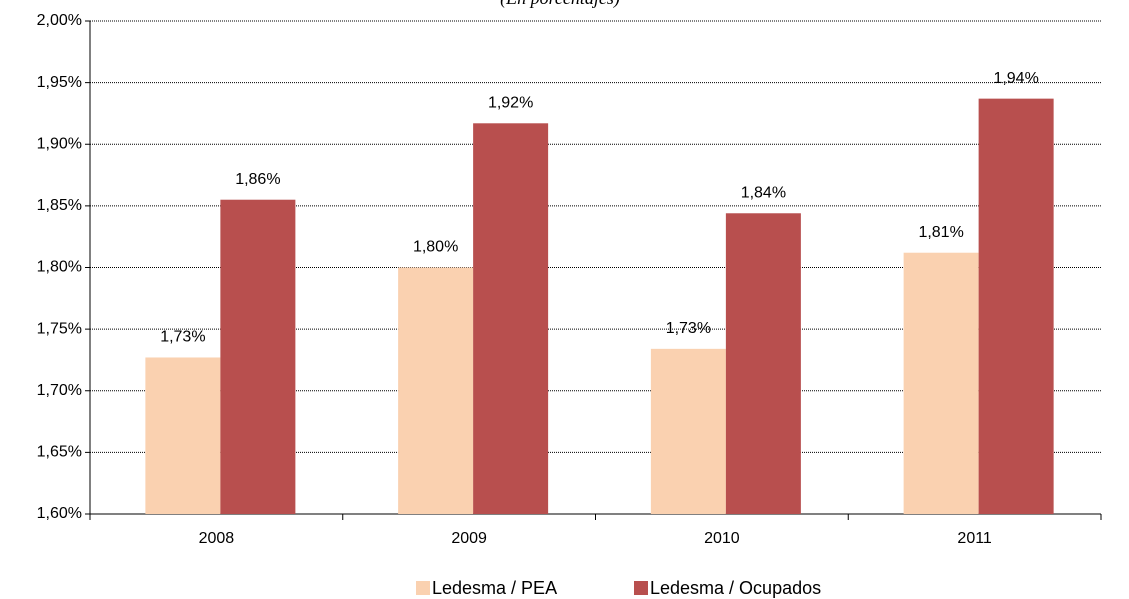  Describe the element at coordinates (435, 247) in the screenshot. I see `data-label: 1,80%` at that location.